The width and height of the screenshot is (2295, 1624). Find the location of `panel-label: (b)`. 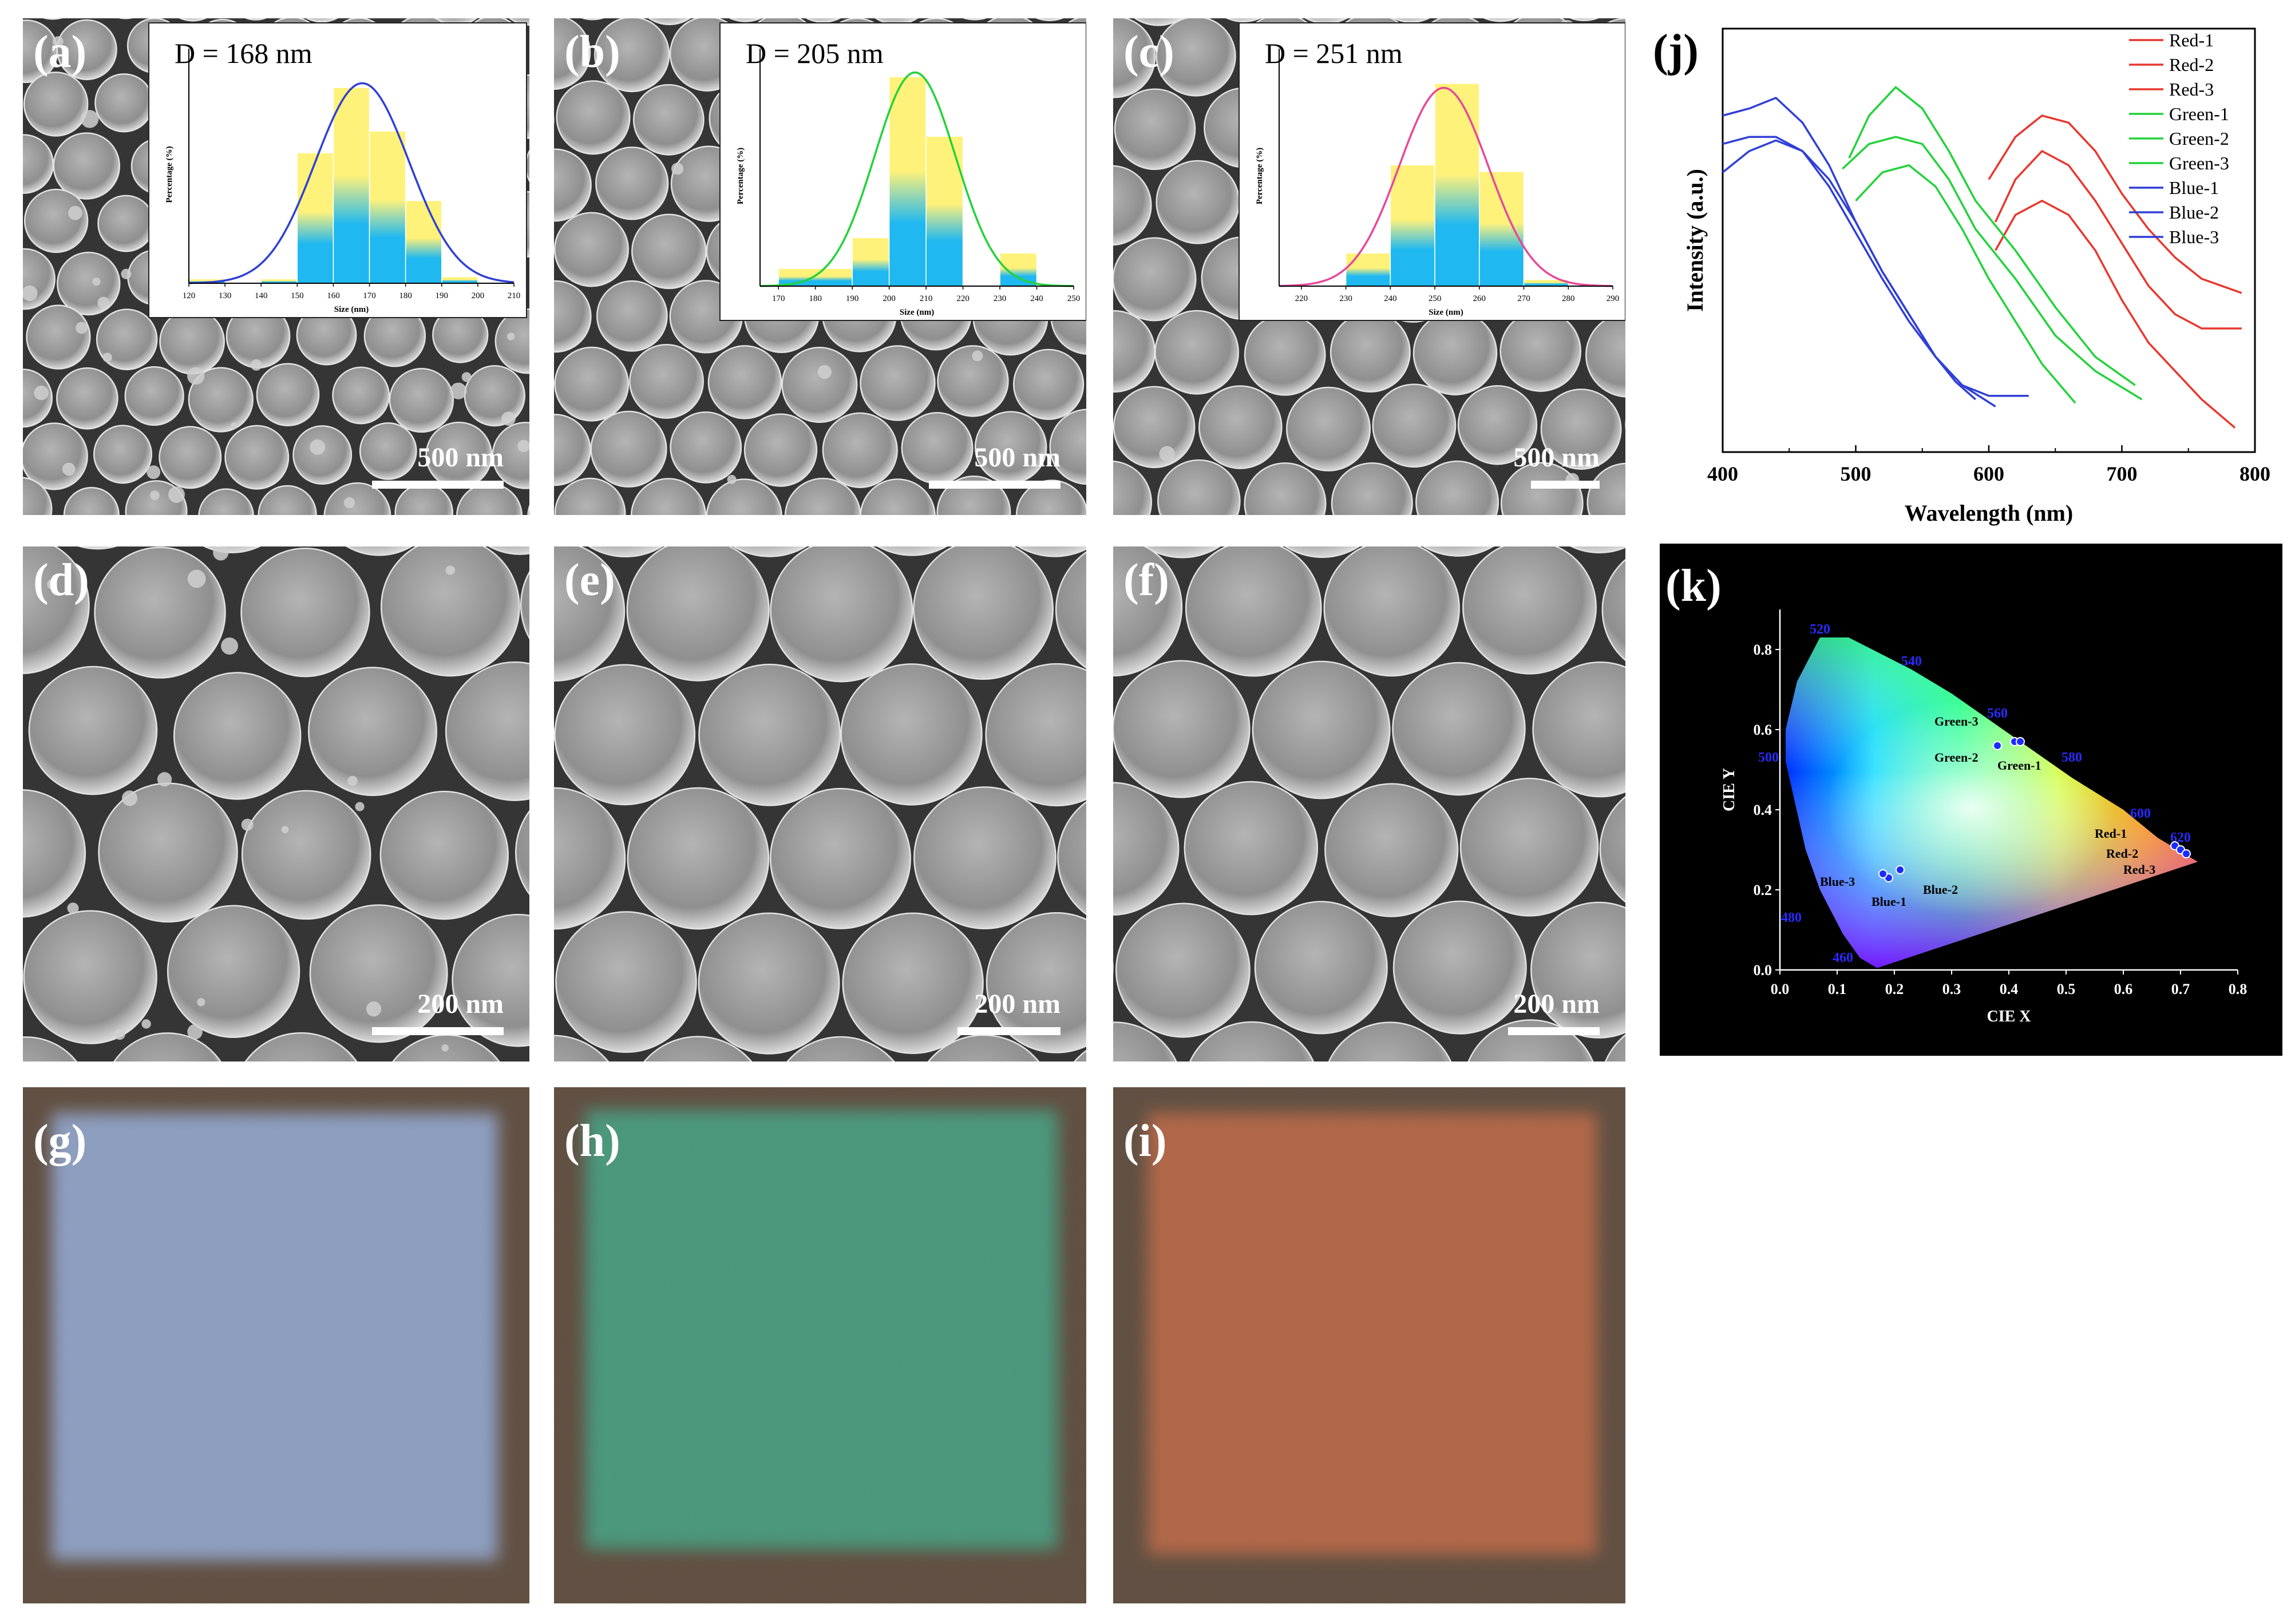

panel-label: (b) is located at coordinates (592, 52).